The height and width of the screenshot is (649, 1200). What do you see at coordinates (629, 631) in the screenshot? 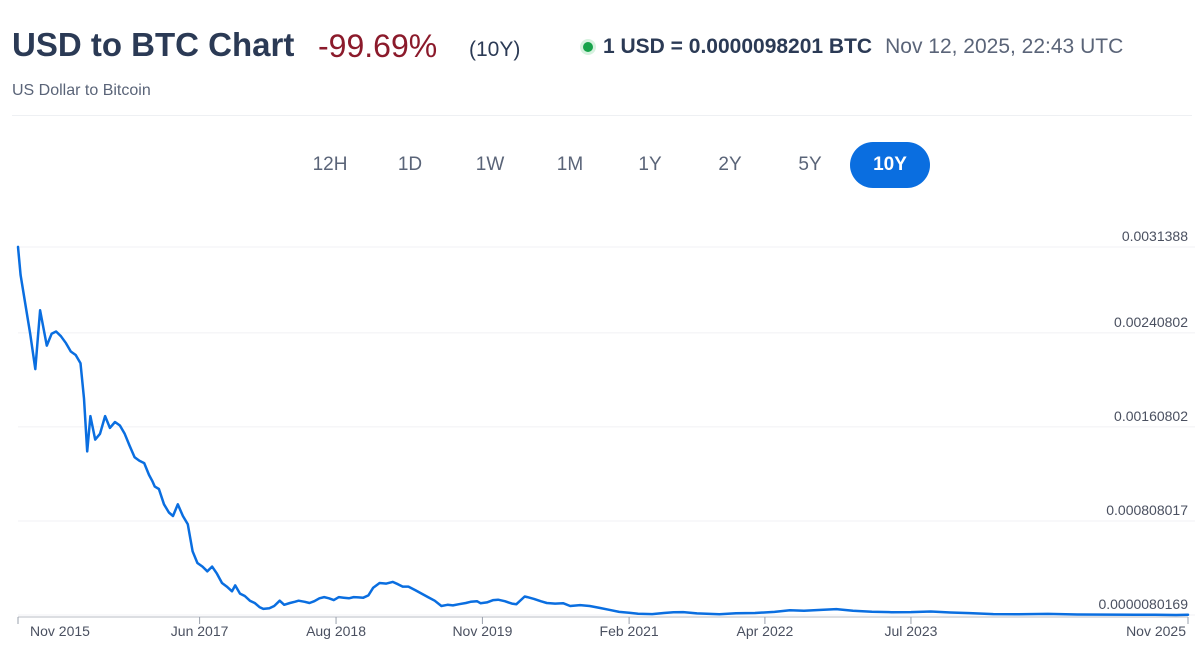
I see `x-tick-label: Feb 2021` at bounding box center [629, 631].